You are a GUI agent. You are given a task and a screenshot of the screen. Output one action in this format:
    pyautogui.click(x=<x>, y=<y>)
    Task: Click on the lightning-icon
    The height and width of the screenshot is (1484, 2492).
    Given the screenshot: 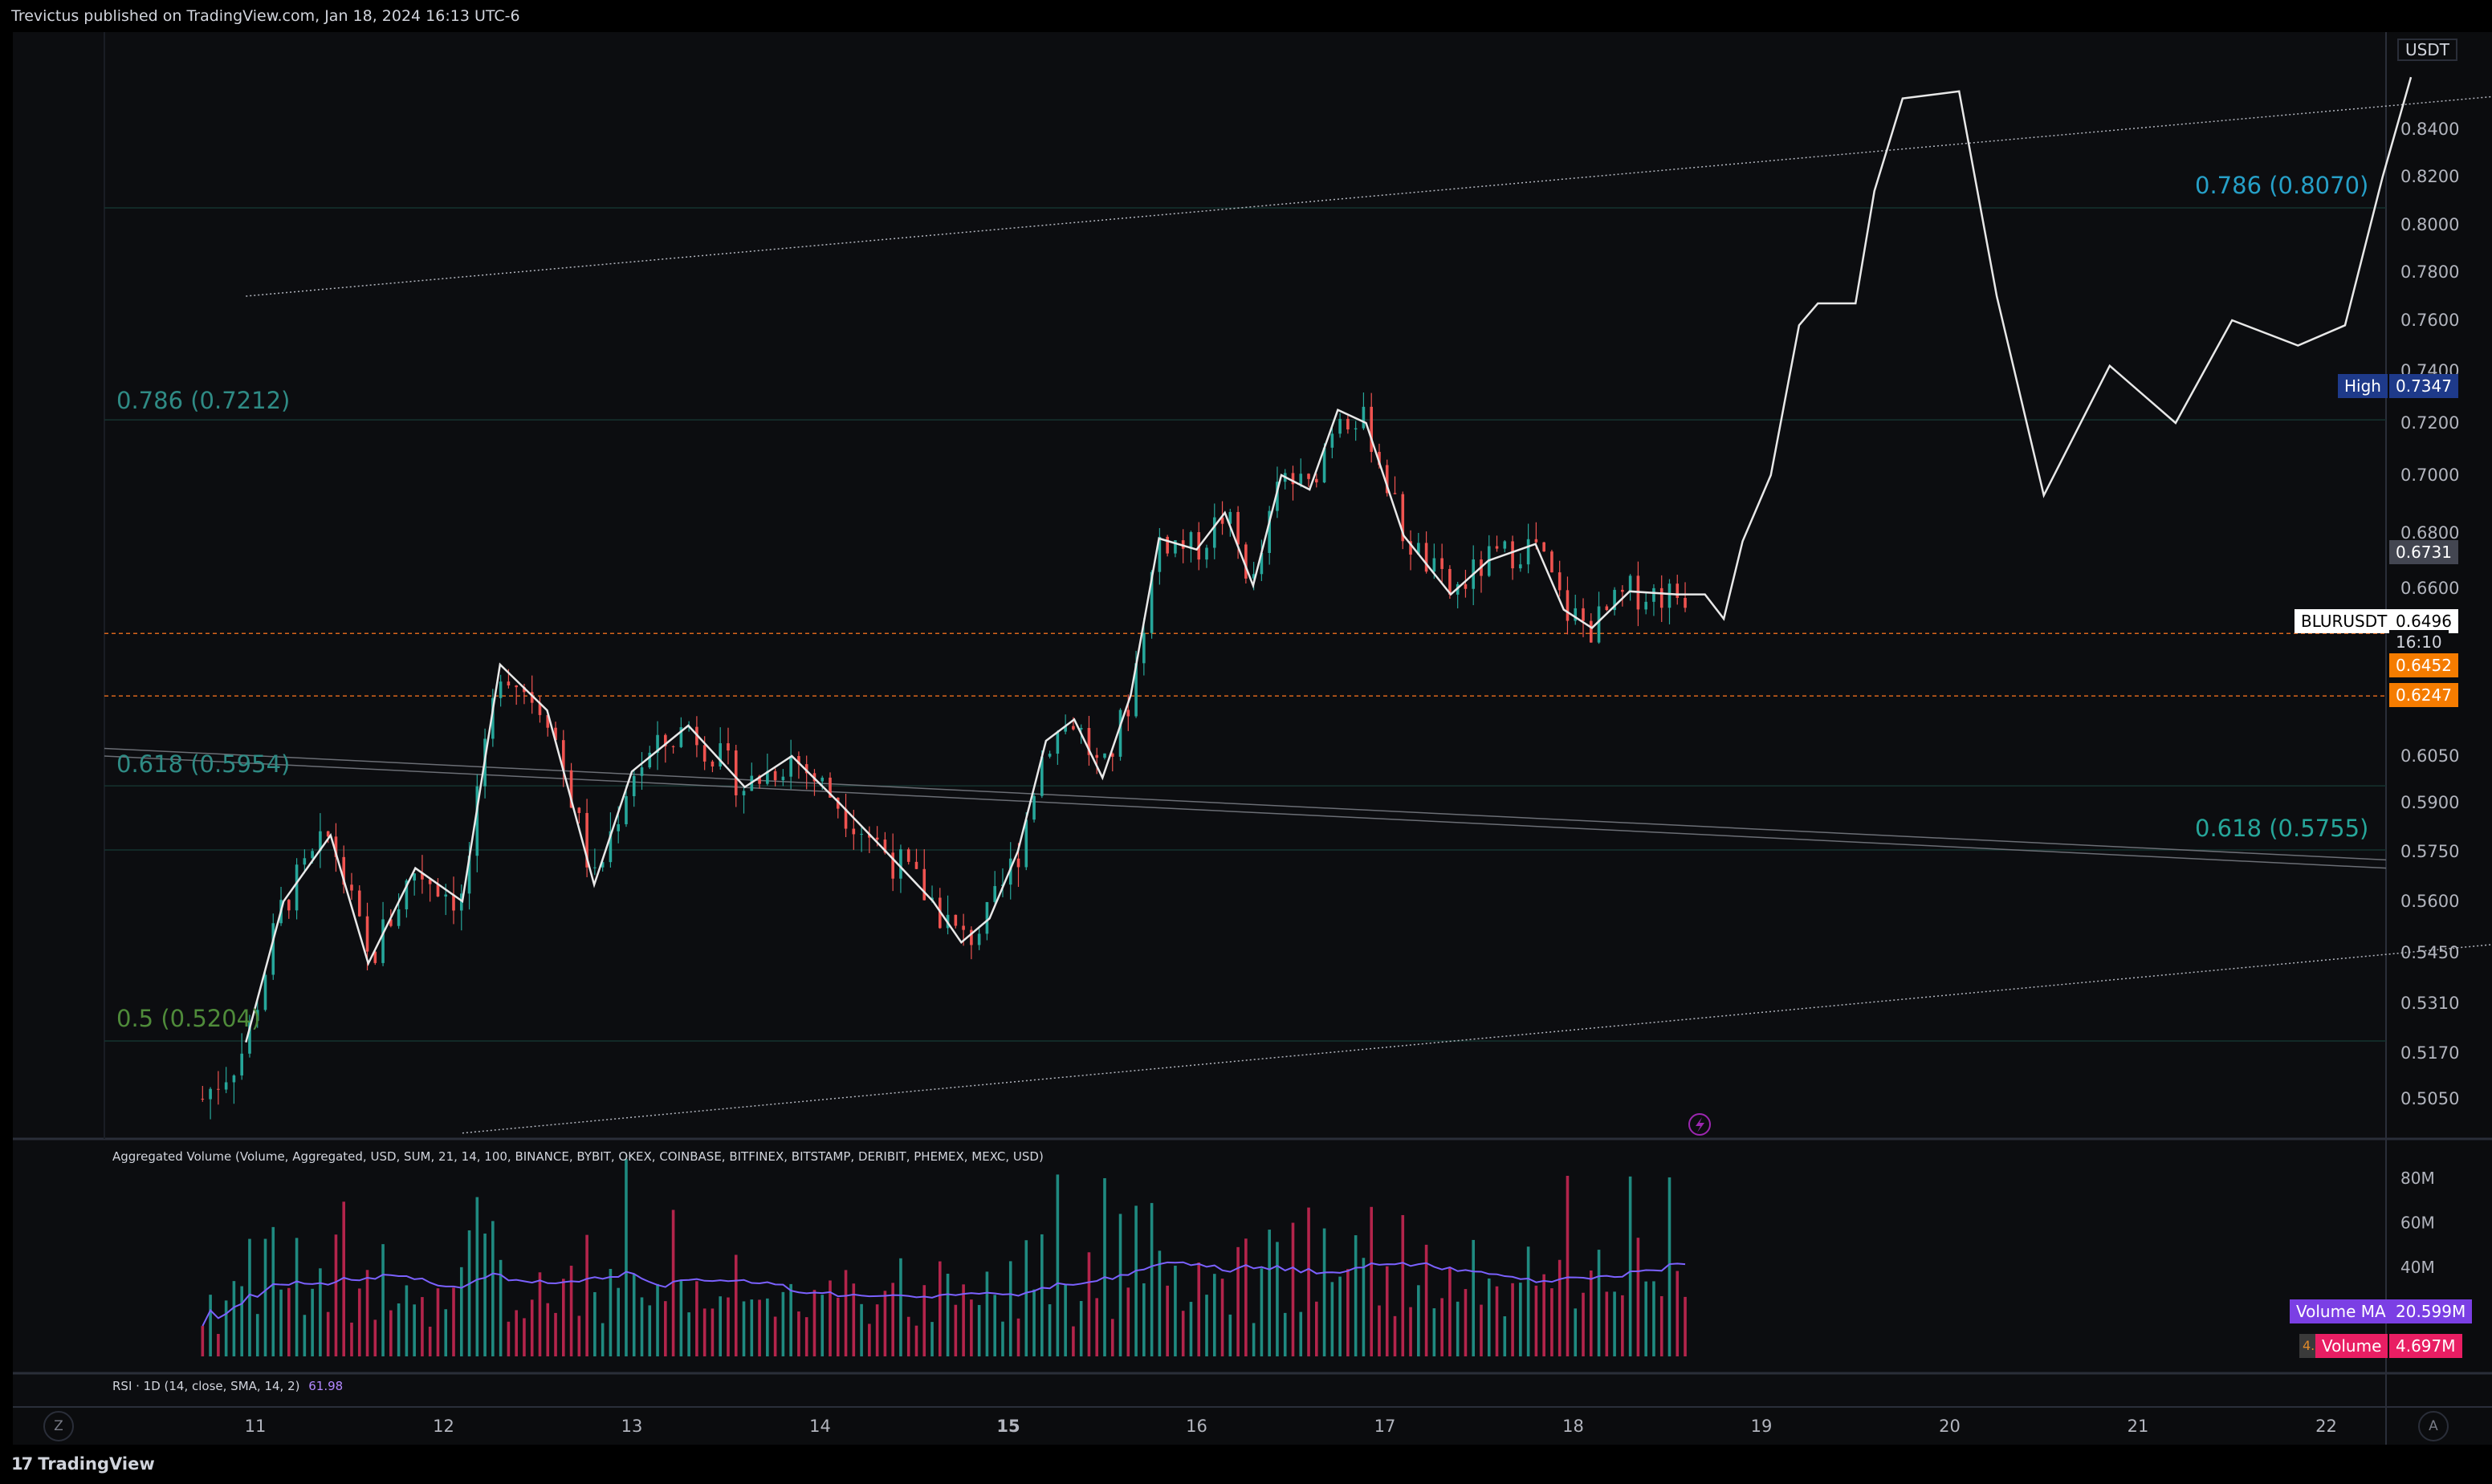 What is the action you would take?
    pyautogui.click(x=1700, y=1124)
    